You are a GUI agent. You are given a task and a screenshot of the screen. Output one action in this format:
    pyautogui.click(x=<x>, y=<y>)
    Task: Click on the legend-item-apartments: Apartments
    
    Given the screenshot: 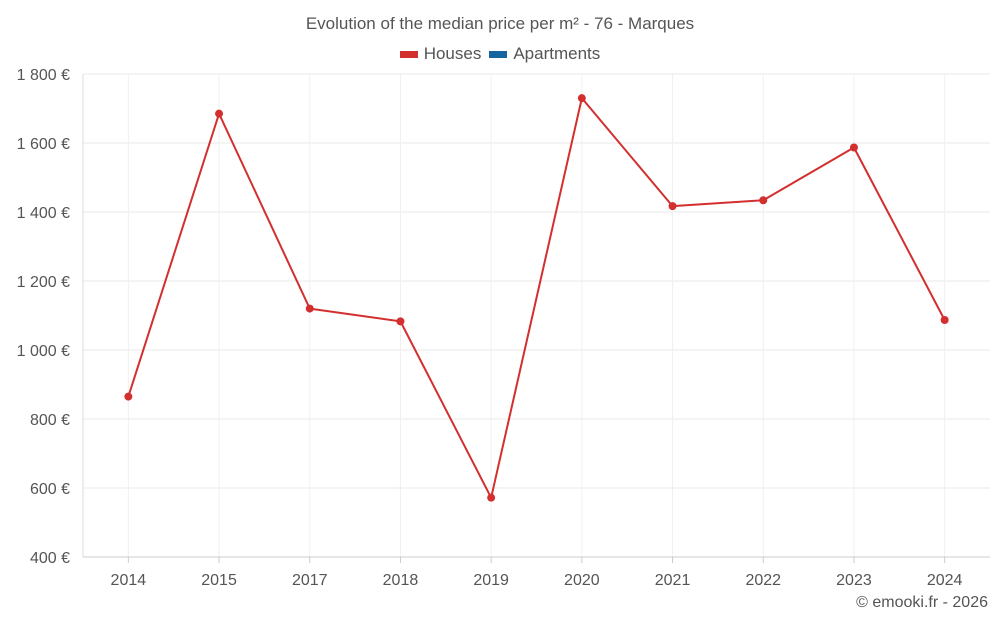 What is the action you would take?
    pyautogui.click(x=544, y=54)
    